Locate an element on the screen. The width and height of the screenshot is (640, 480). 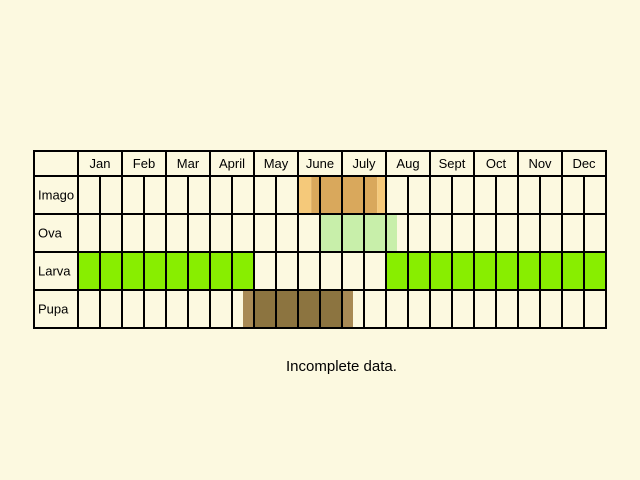
month-label-july: July is located at coordinates (364, 163).